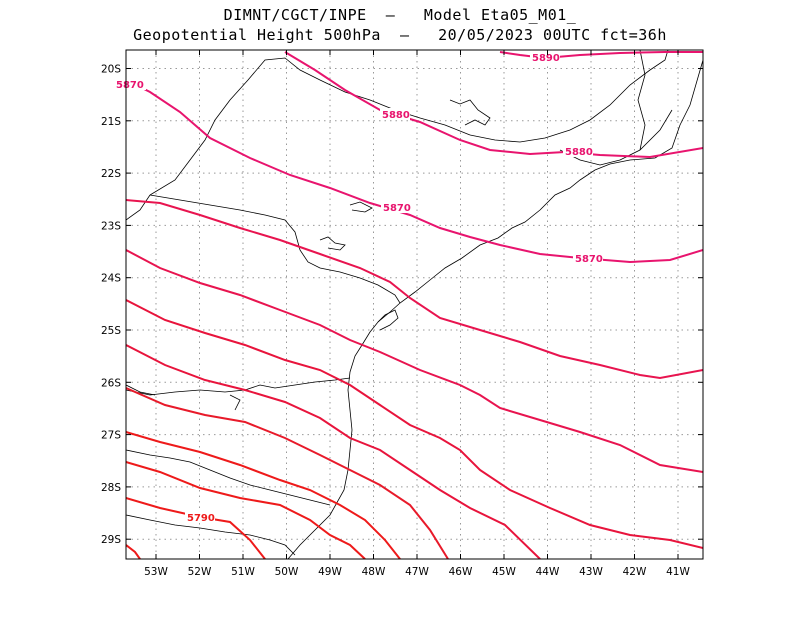 The width and height of the screenshot is (800, 618). Describe the element at coordinates (138, 207) in the screenshot. I see `border-argentina-ms` at that location.